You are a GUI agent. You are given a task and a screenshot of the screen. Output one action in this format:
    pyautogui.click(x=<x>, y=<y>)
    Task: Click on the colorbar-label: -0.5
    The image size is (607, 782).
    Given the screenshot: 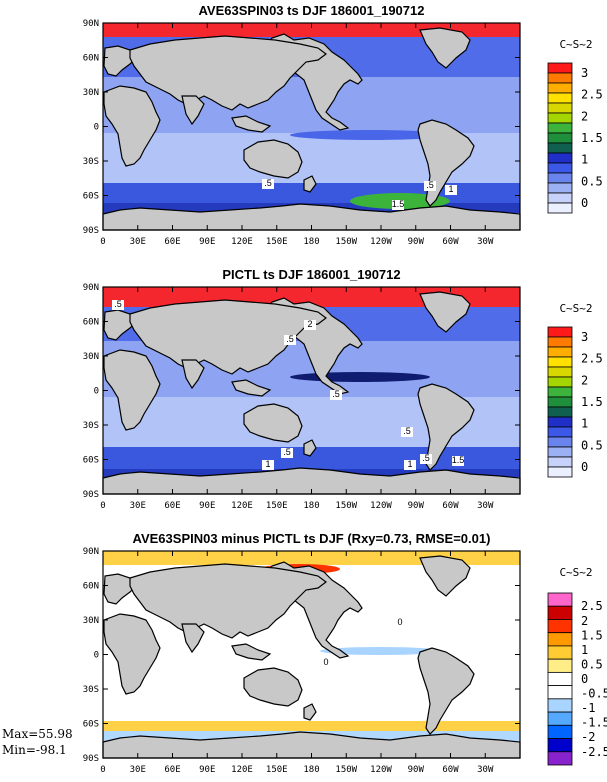 What is the action you would take?
    pyautogui.click(x=594, y=694)
    